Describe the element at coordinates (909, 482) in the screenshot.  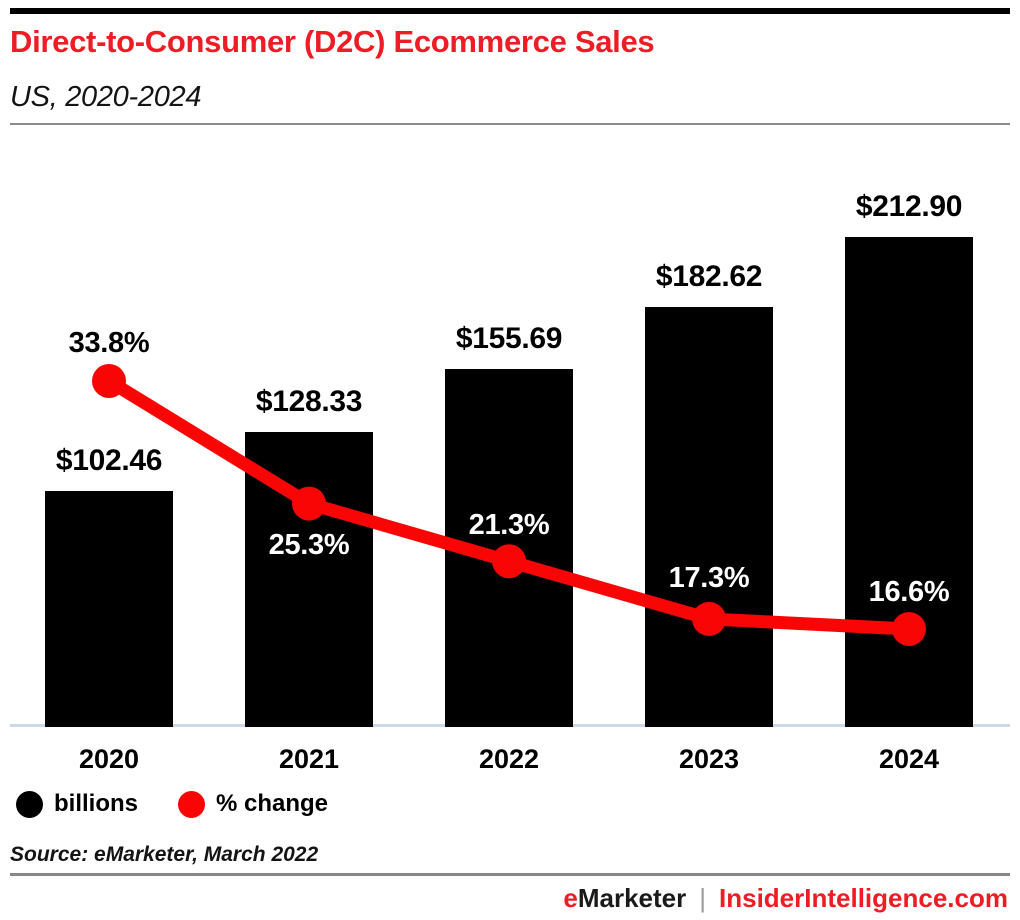
I see `bar-2024` at that location.